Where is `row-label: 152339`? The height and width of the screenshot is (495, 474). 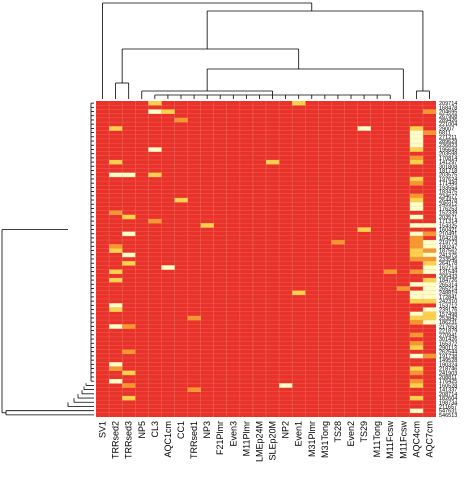 row-label: 152339 is located at coordinates (448, 214).